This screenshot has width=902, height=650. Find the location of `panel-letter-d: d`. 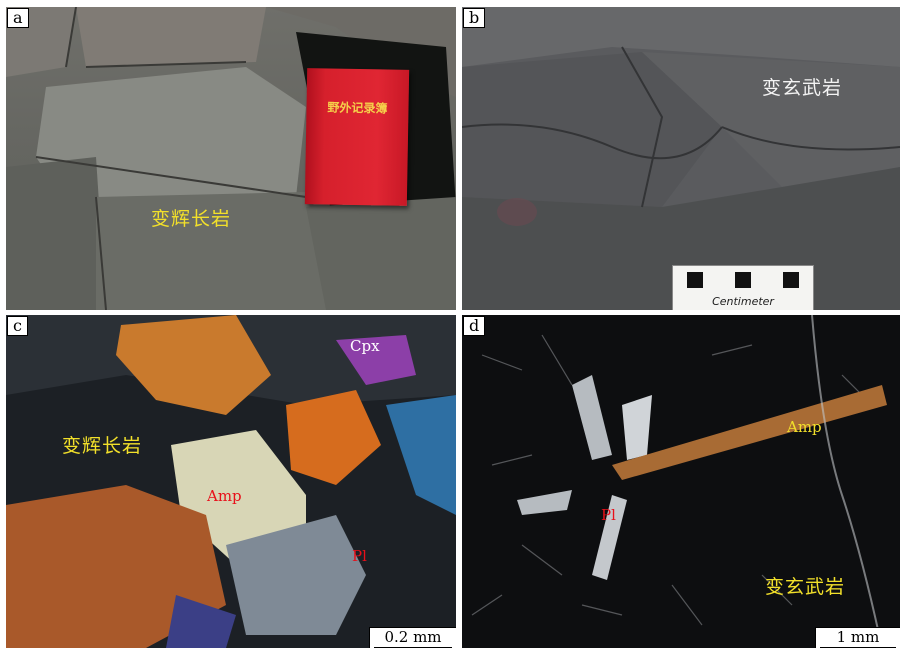

panel-letter-d: d is located at coordinates (474, 326).